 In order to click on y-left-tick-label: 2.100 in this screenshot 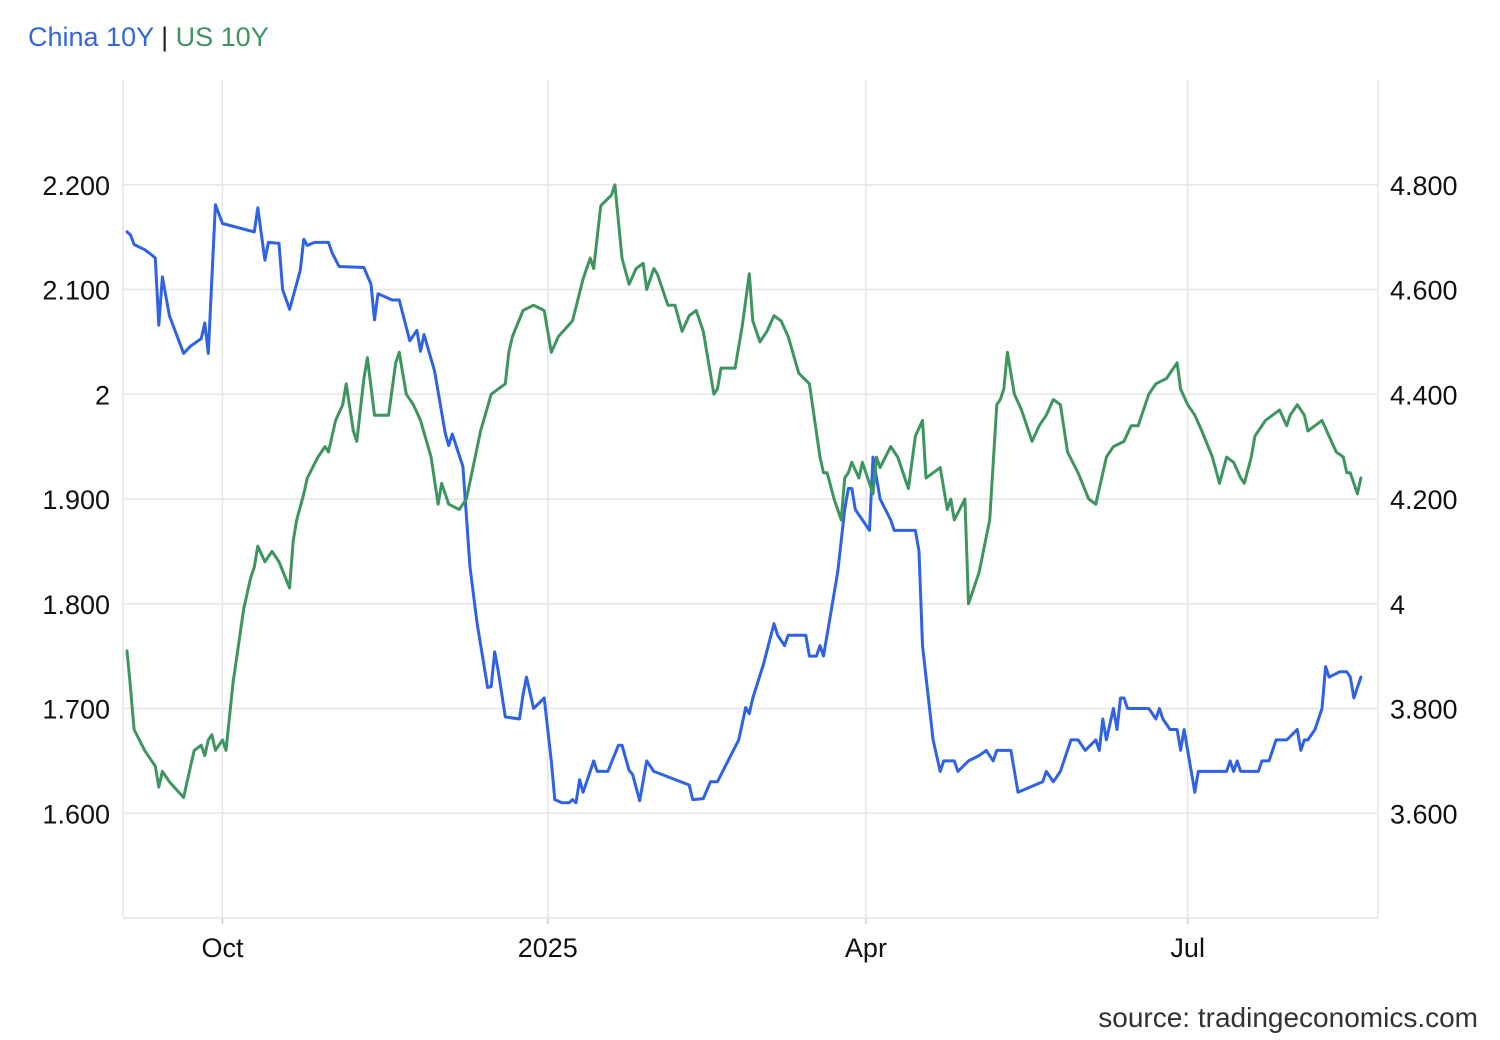, I will do `click(76, 291)`.